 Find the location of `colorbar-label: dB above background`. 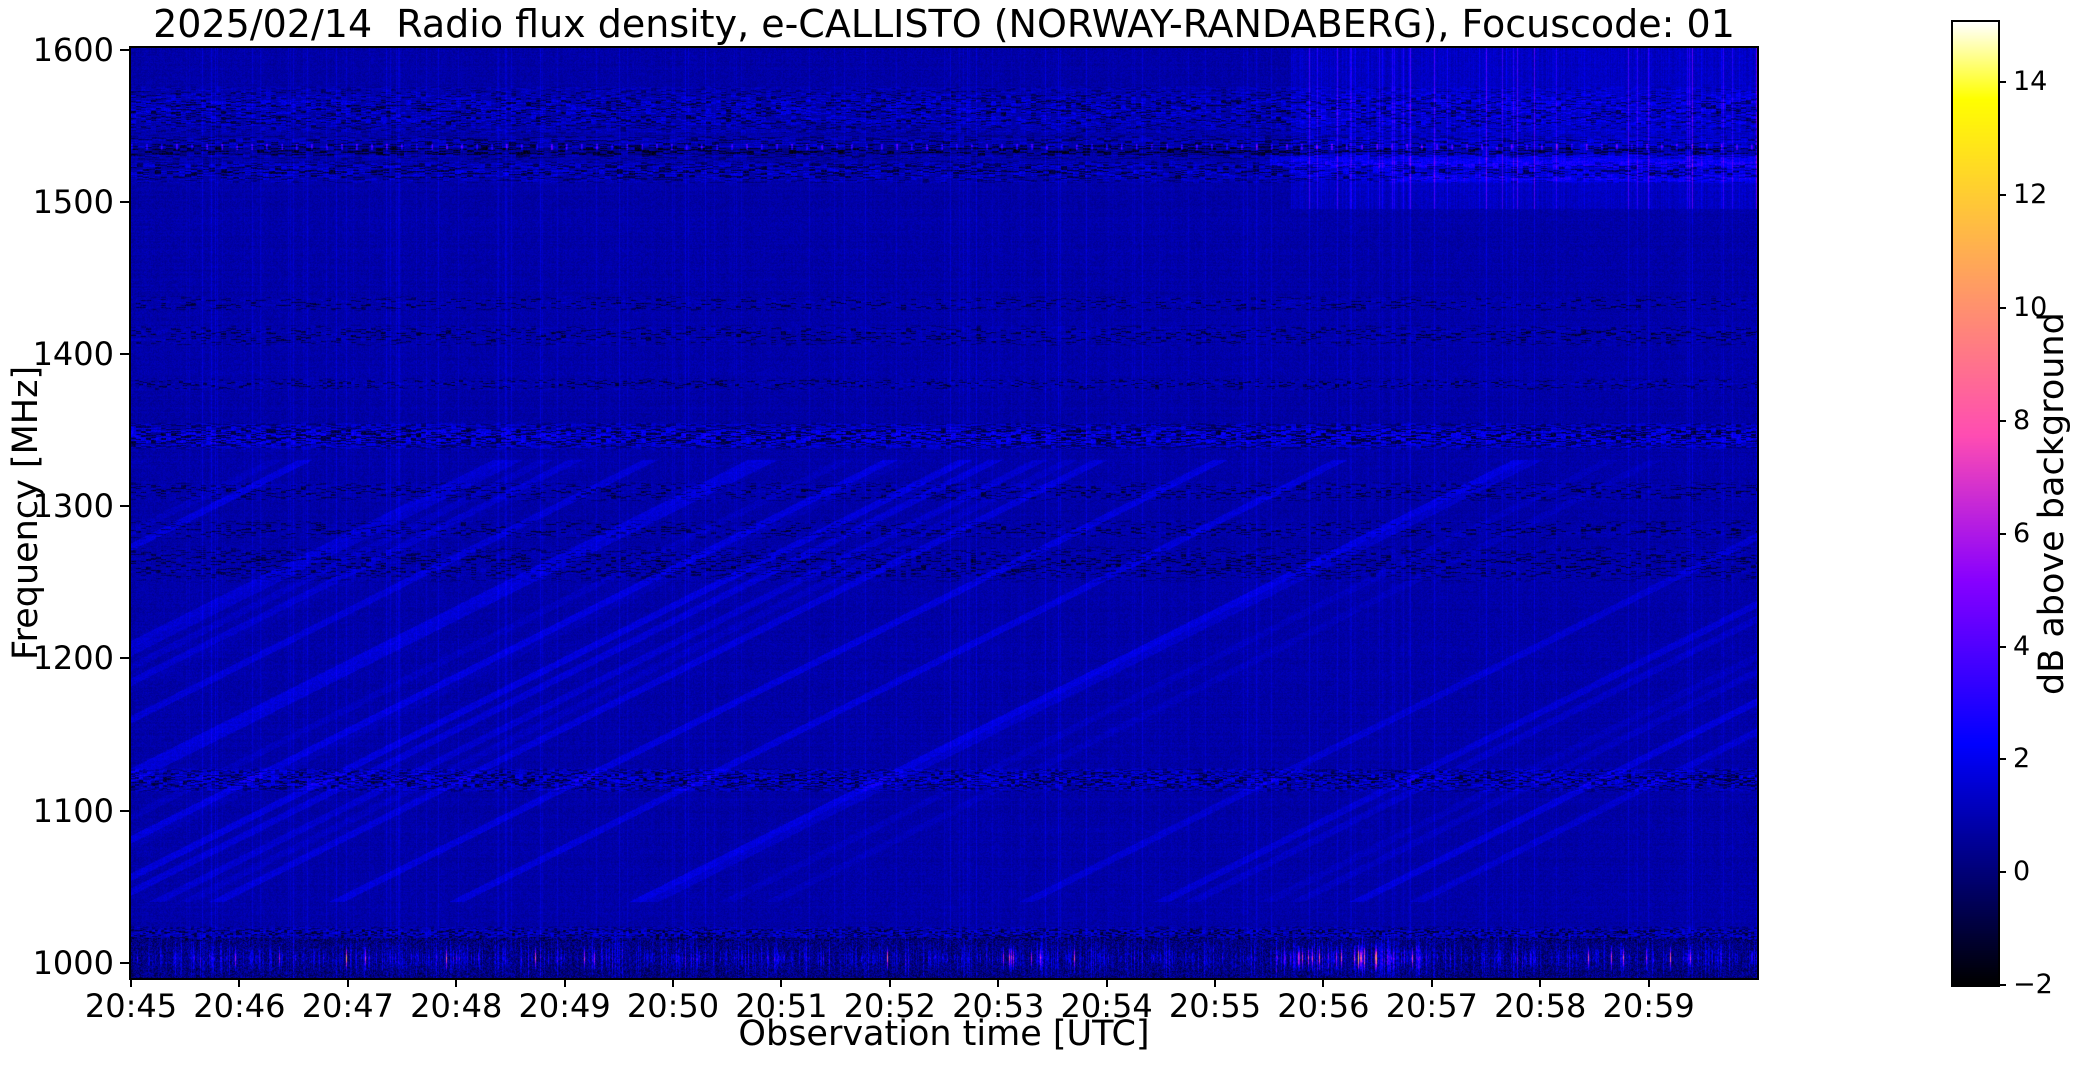

colorbar-label: dB above background is located at coordinates (2052, 503).